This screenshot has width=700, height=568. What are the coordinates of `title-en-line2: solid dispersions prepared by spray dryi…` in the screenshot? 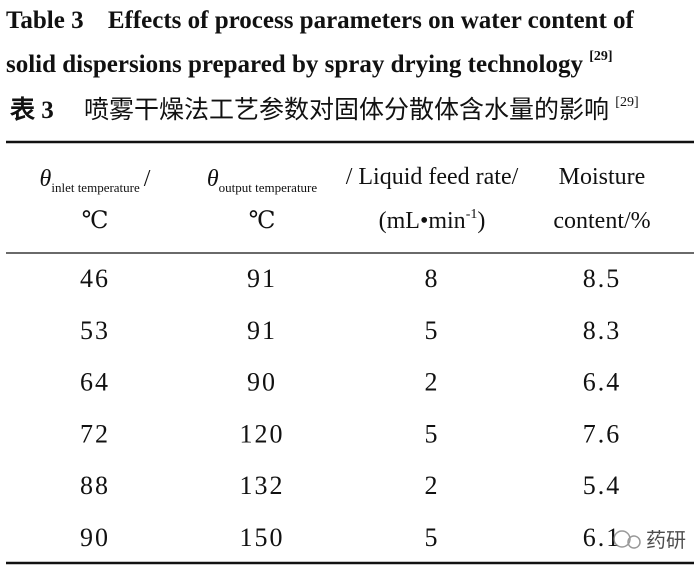 It's located at (309, 63).